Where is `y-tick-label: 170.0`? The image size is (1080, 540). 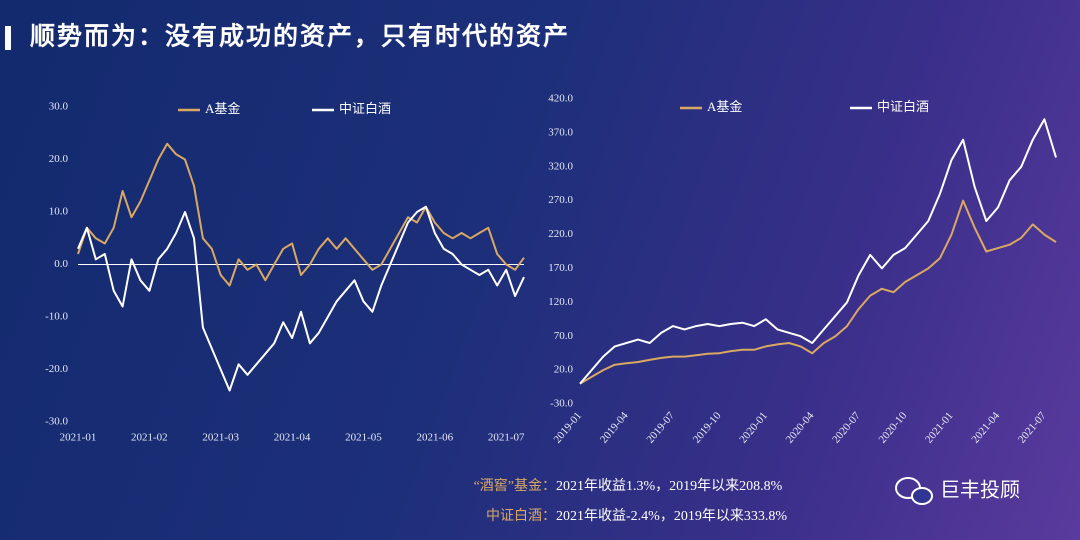
y-tick-label: 170.0 is located at coordinates (560, 268).